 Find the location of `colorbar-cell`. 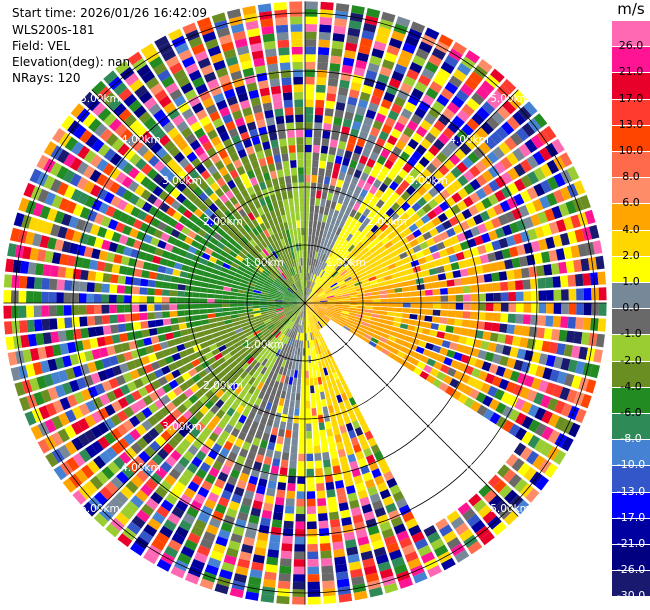

colorbar-cell is located at coordinates (631, 295).